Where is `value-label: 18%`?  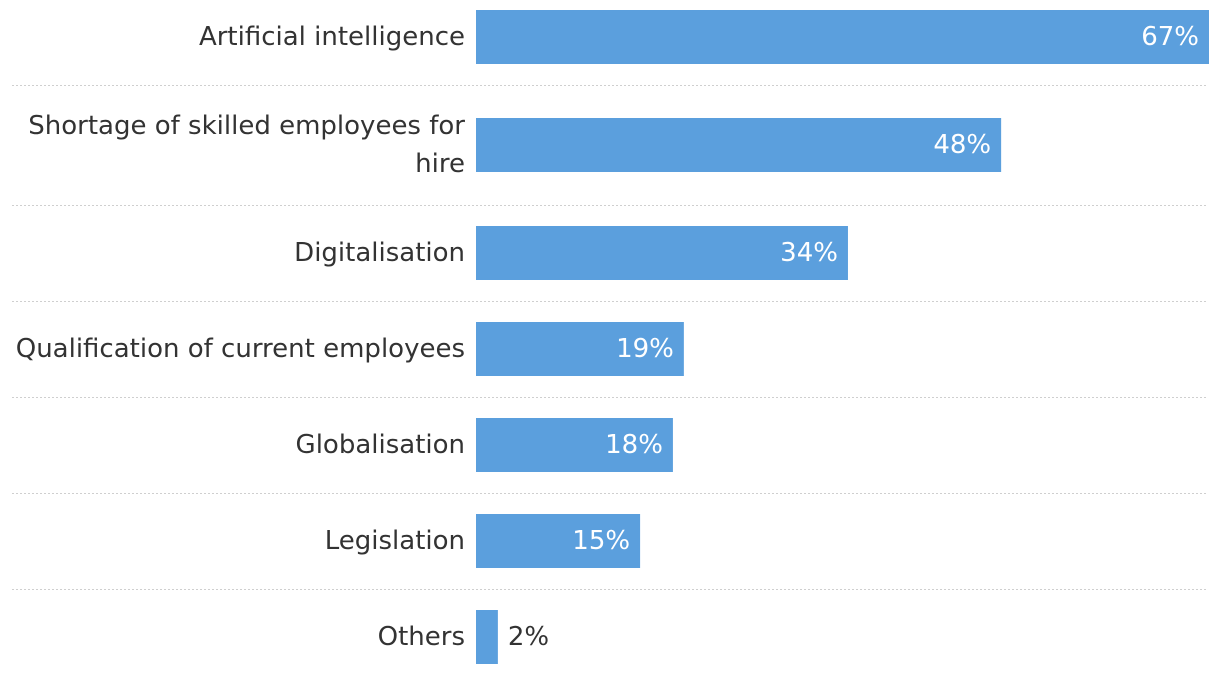
value-label: 18% is located at coordinates (634, 445).